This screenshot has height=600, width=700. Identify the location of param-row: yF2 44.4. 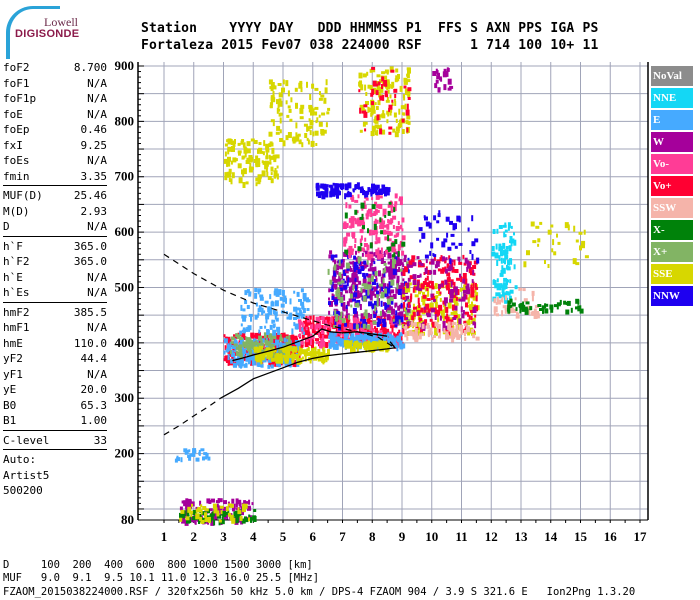
(55, 359).